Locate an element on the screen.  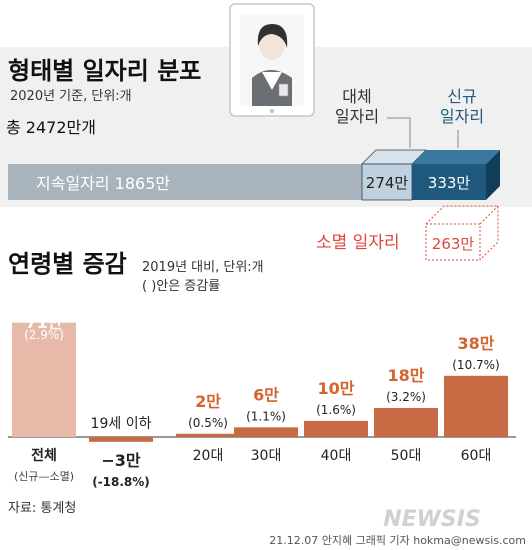
bar-rate-label: (10.7%) is located at coordinates (475, 365).